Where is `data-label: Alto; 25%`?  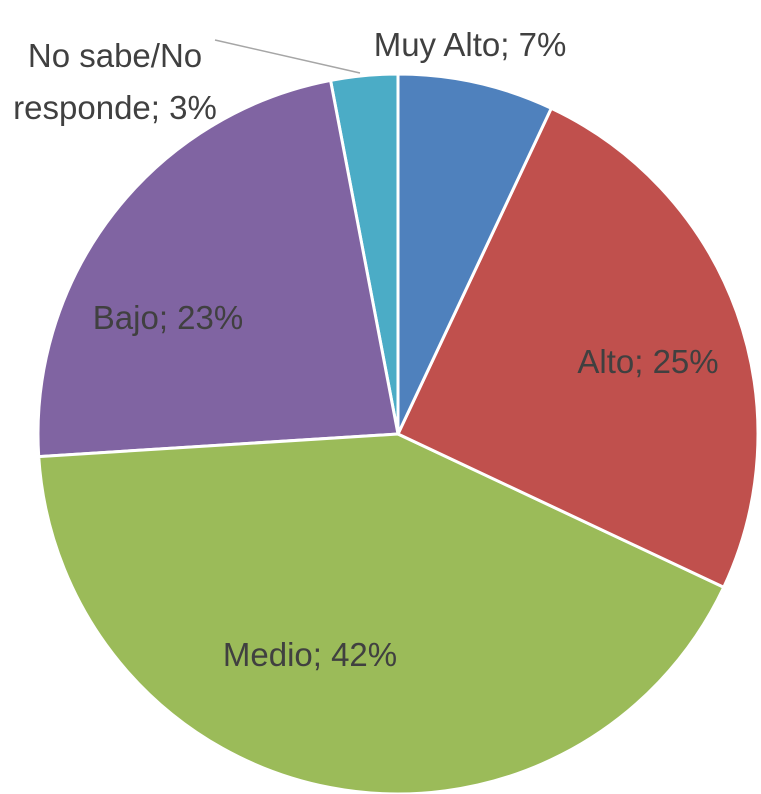 data-label: Alto; 25% is located at coordinates (648, 361).